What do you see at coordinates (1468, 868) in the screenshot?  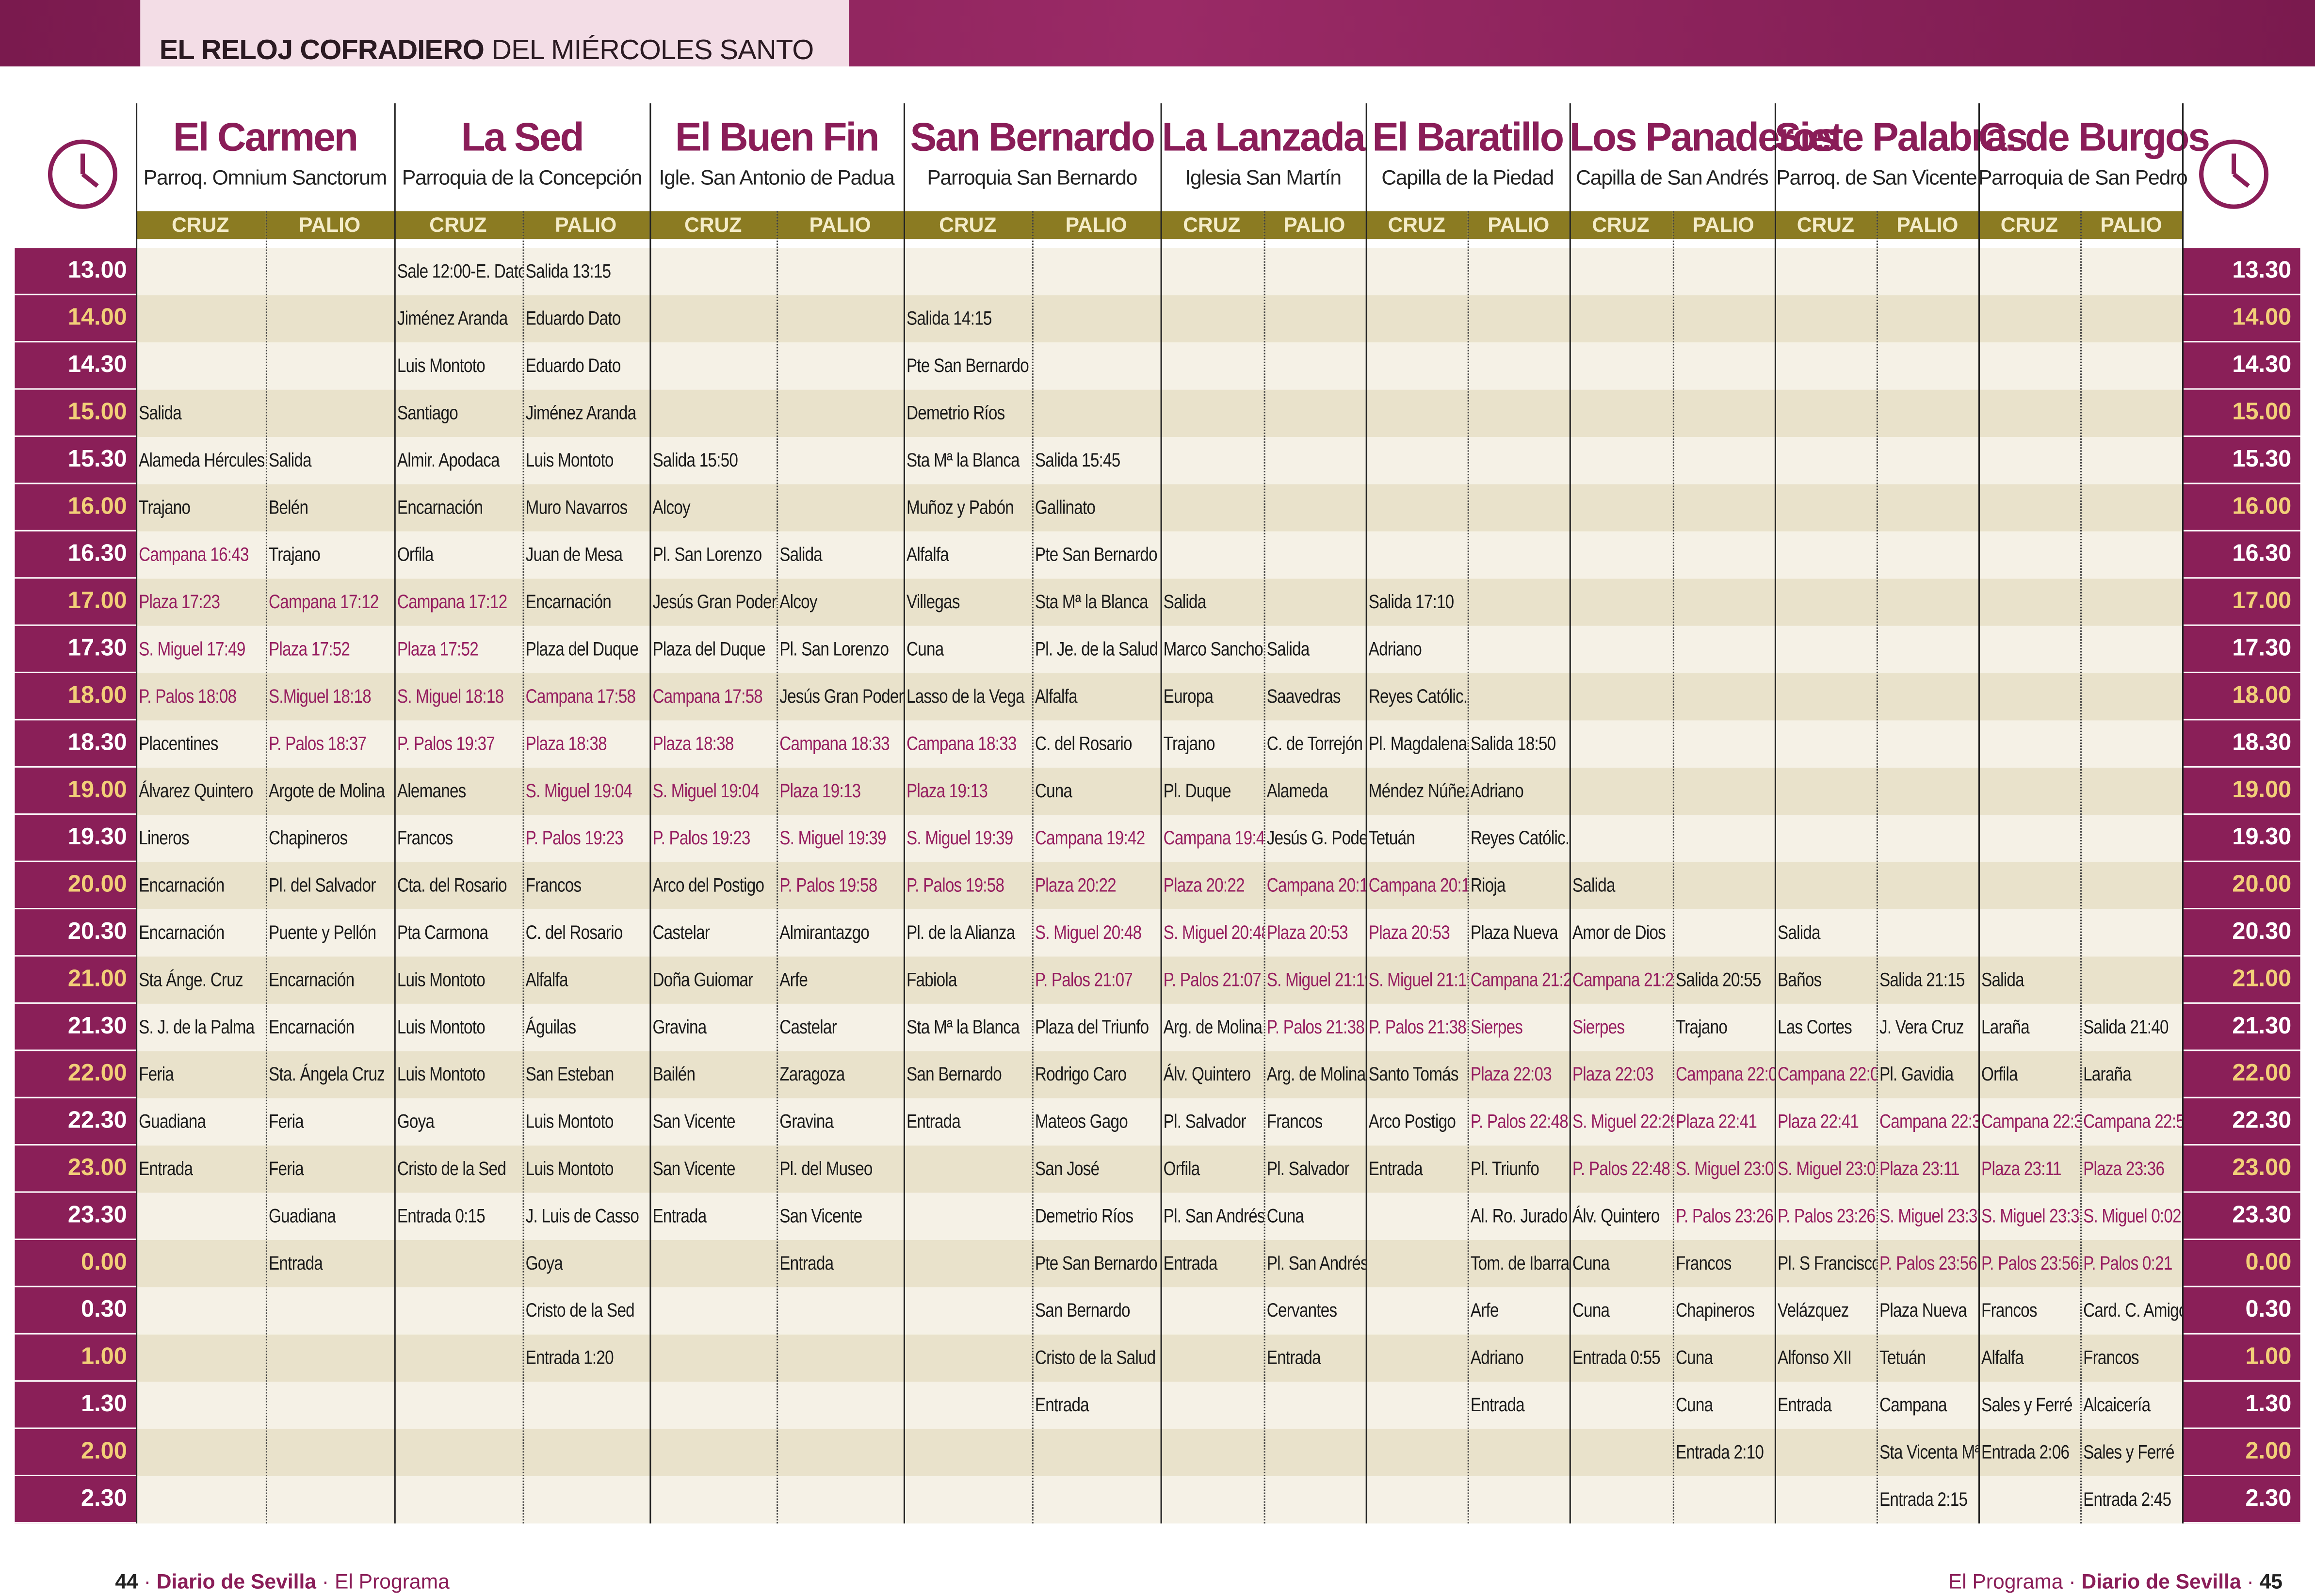 I see `half-divider` at bounding box center [1468, 868].